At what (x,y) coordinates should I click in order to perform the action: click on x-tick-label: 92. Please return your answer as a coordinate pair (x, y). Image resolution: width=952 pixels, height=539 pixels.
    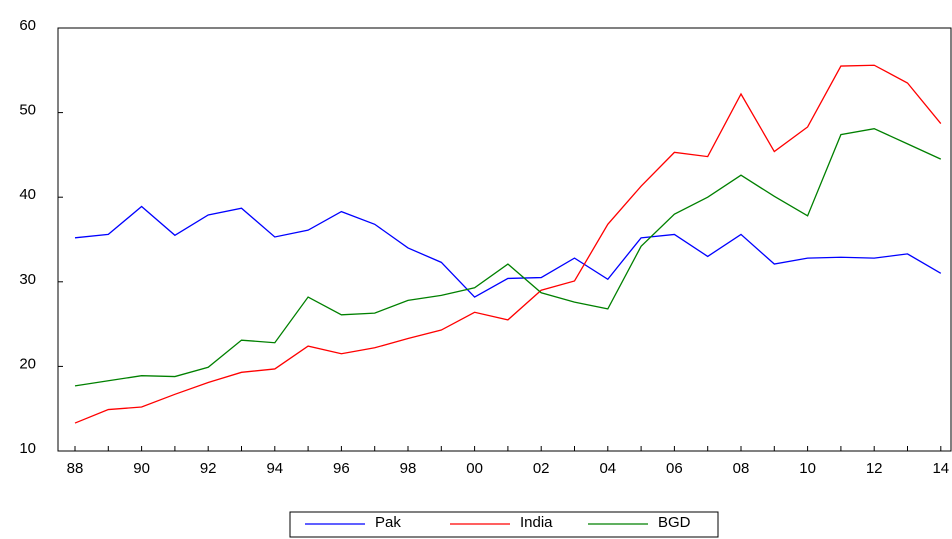
    Looking at the image, I should click on (208, 468).